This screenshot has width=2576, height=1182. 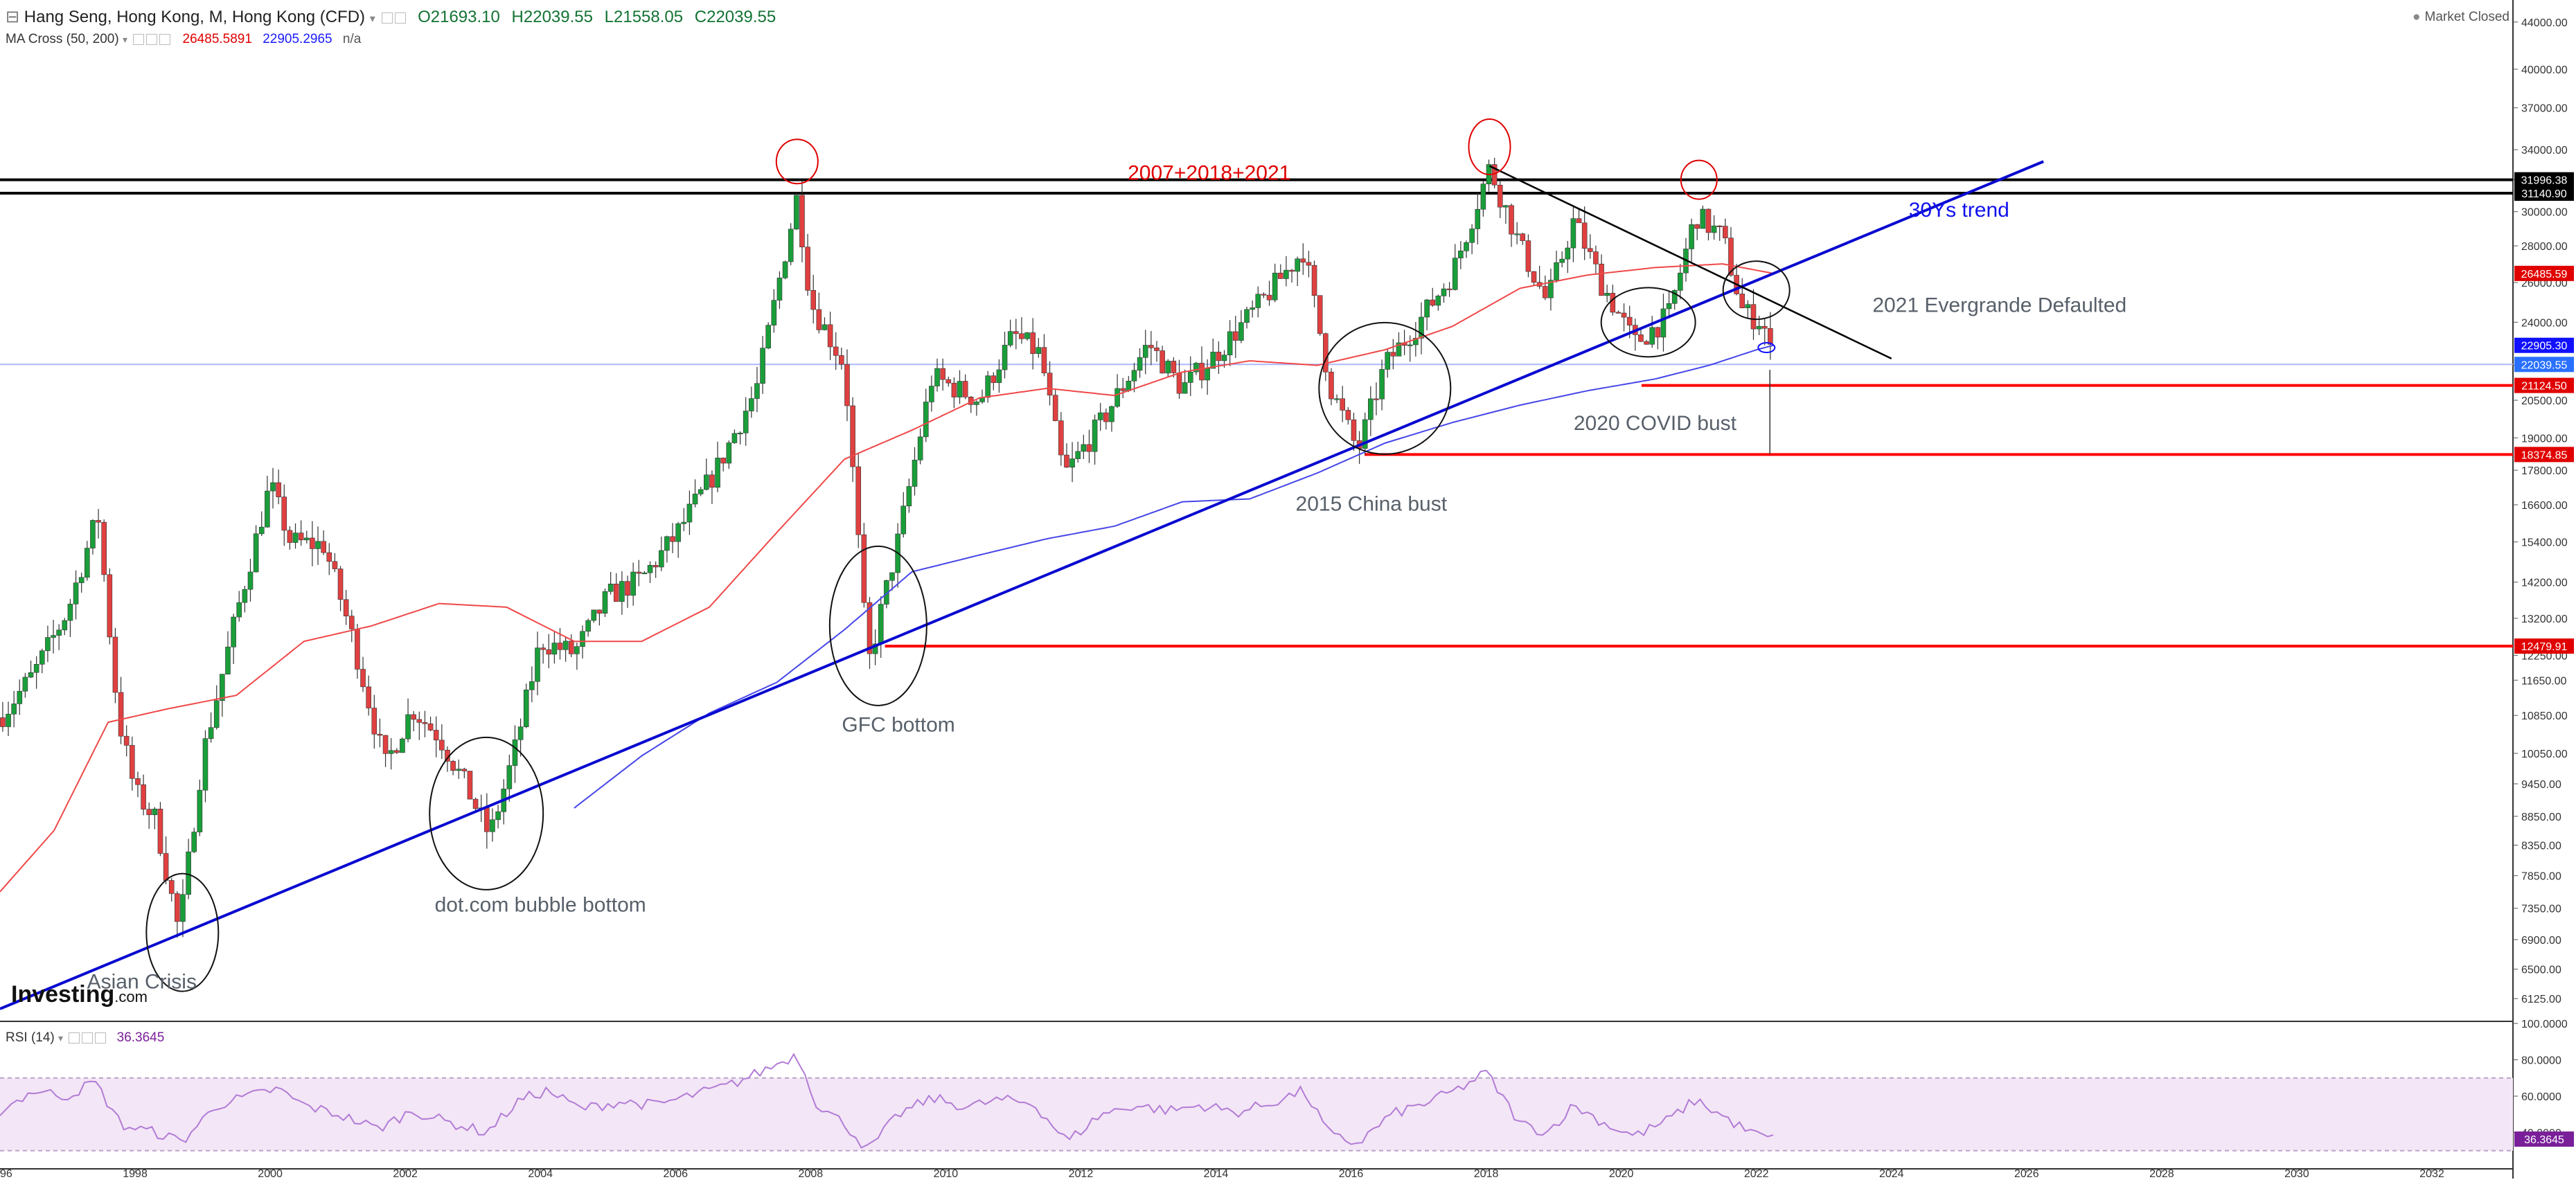 I want to click on investing-logo: Investing.com, so click(x=79, y=994).